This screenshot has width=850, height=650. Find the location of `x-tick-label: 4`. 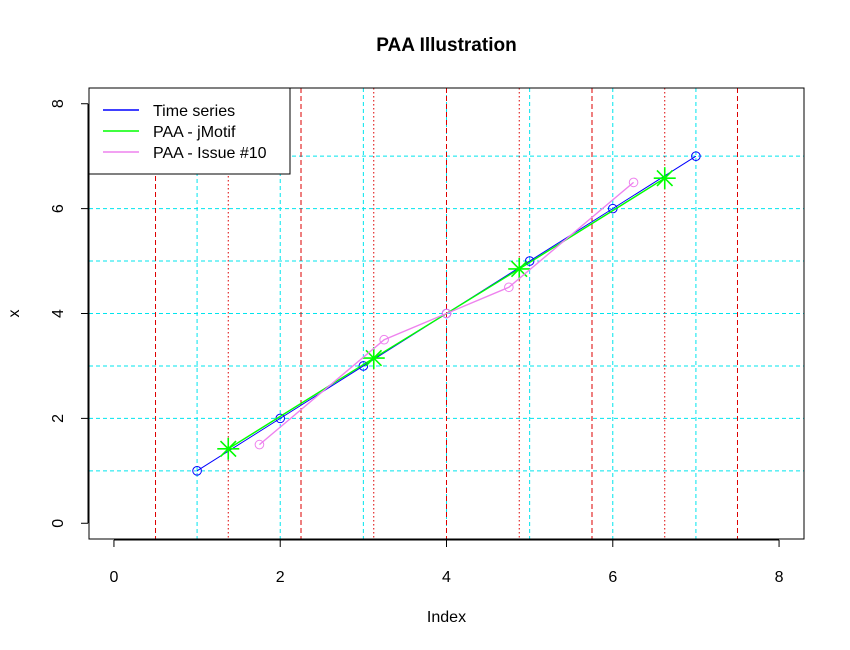

x-tick-label: 4 is located at coordinates (446, 577).